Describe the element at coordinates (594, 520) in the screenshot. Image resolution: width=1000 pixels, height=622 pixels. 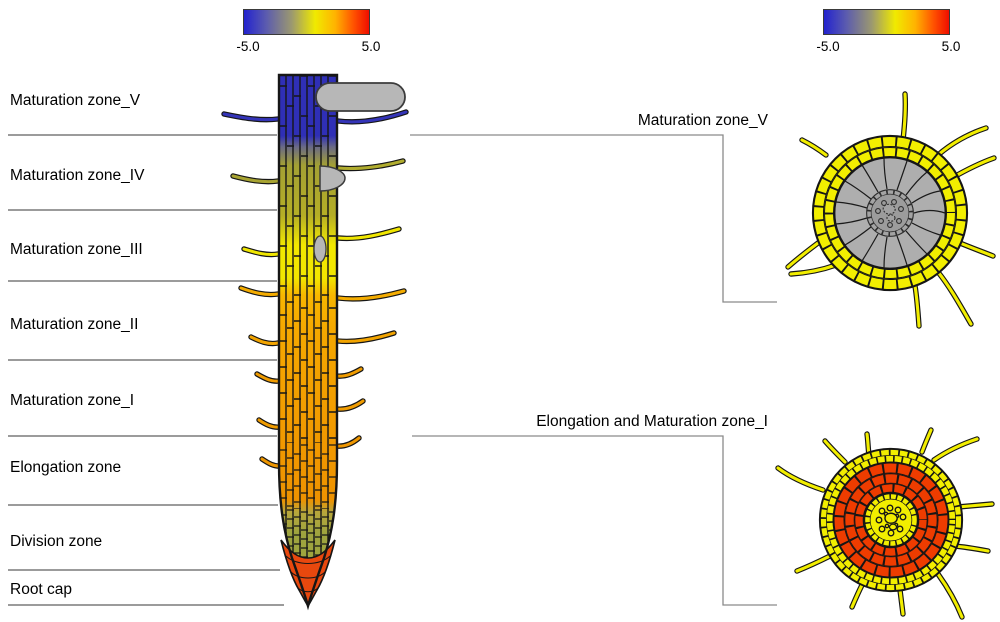
I see `connector-elongation-maturation-i` at that location.